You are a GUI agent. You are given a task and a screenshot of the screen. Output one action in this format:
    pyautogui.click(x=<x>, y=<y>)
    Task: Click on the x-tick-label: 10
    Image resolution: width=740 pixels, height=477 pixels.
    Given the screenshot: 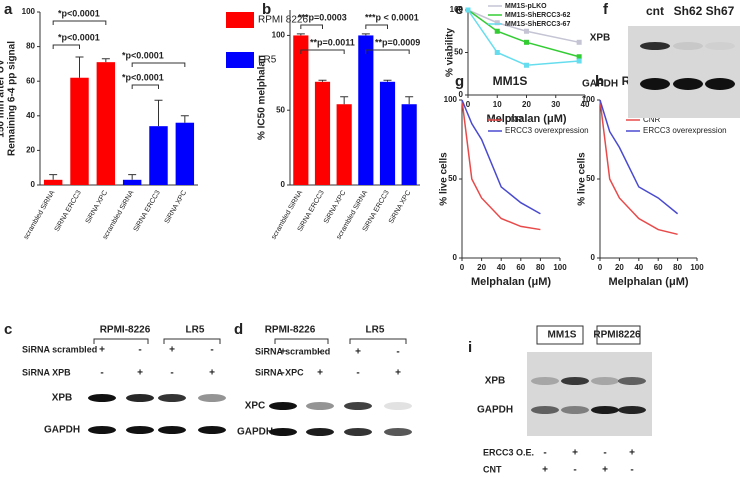 What is the action you would take?
    pyautogui.click(x=497, y=104)
    